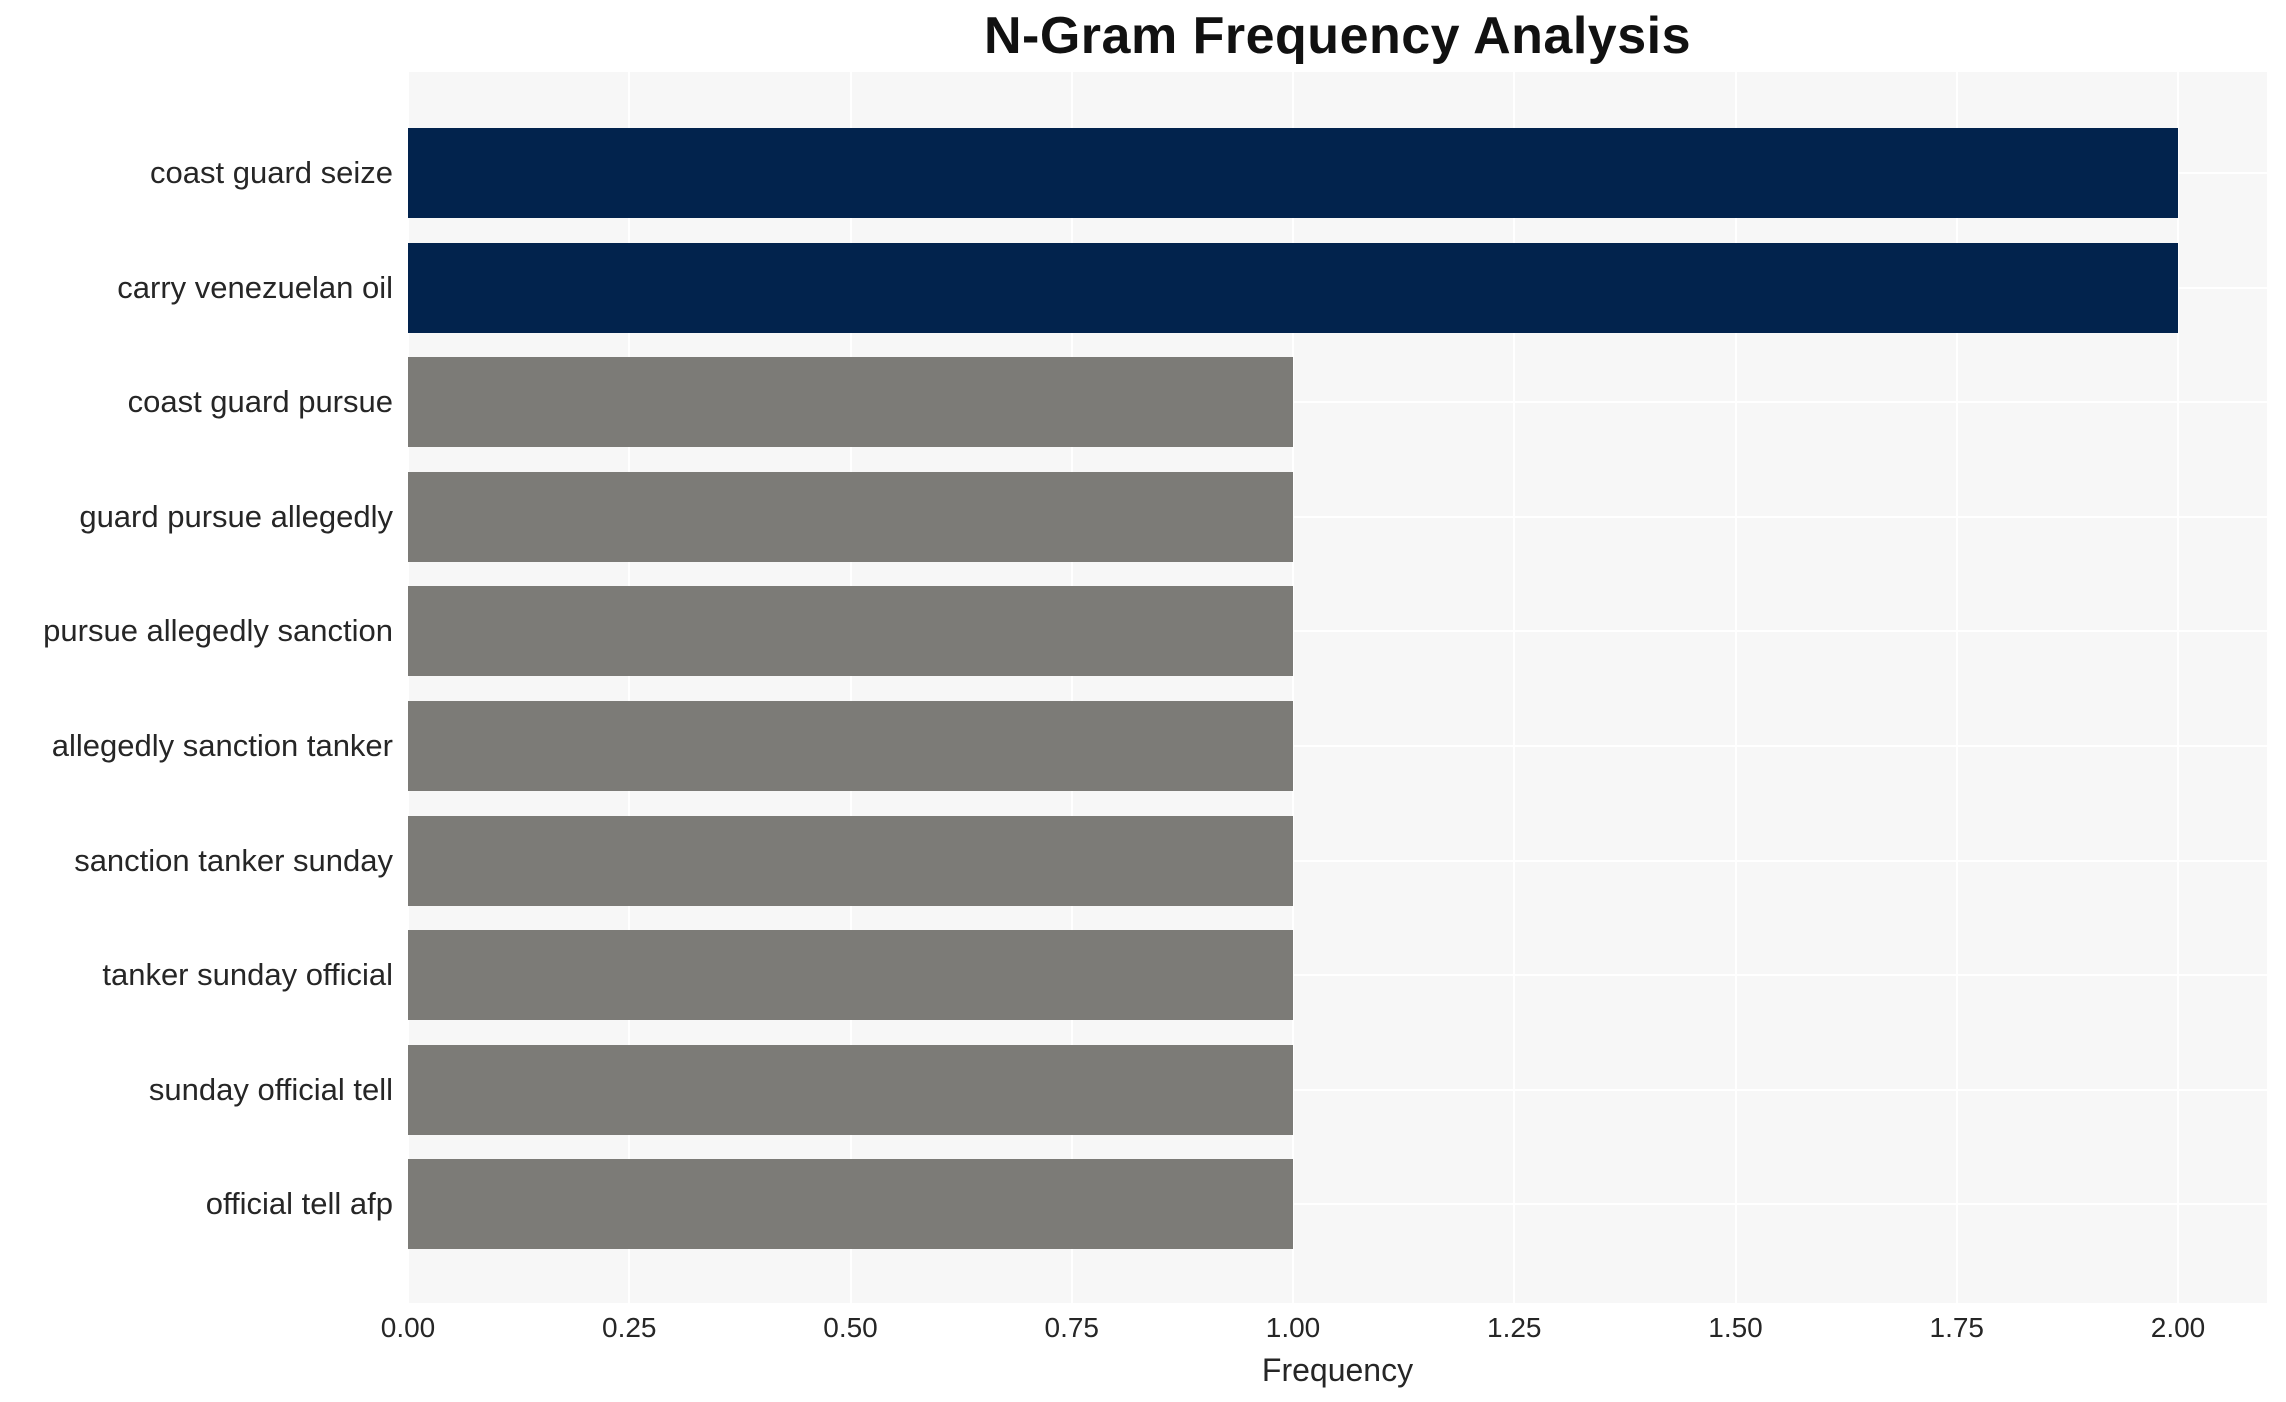 The height and width of the screenshot is (1402, 2286). Describe the element at coordinates (233, 860) in the screenshot. I see `y-tick-label: sanction tanker sunday` at that location.